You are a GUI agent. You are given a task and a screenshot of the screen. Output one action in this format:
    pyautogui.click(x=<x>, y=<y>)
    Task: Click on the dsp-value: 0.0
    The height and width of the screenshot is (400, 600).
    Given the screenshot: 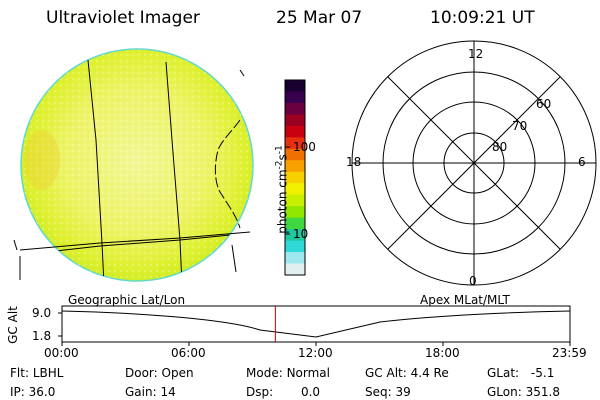 What is the action you would take?
    pyautogui.click(x=310, y=392)
    